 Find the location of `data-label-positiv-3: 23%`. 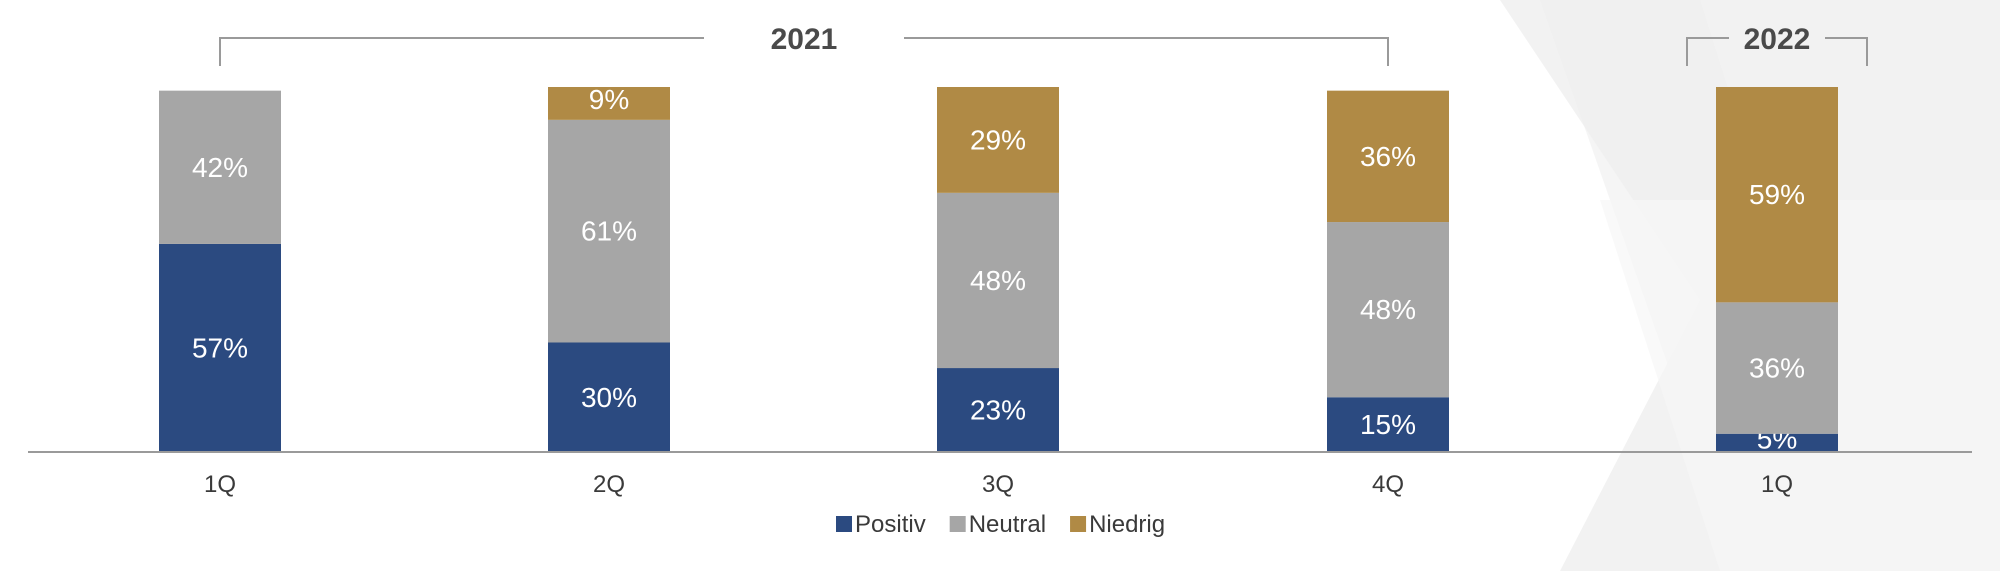

data-label-positiv-3: 23% is located at coordinates (998, 410).